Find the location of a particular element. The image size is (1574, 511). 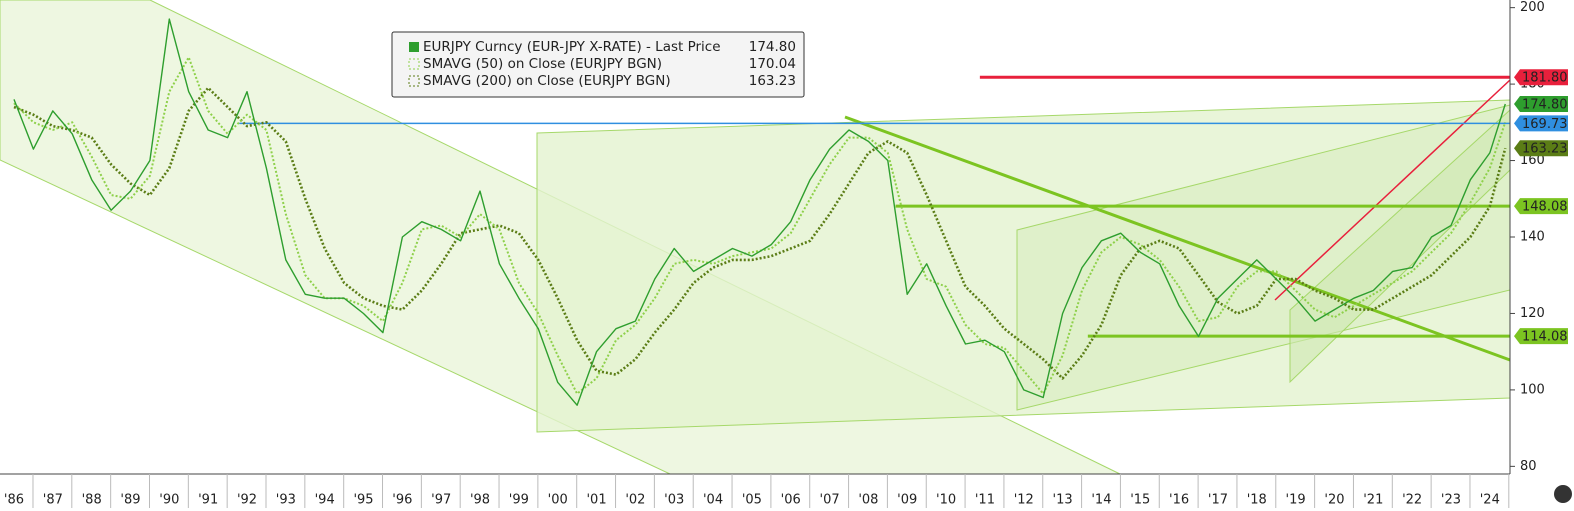

x-tick-label: '22 is located at coordinates (1412, 500).